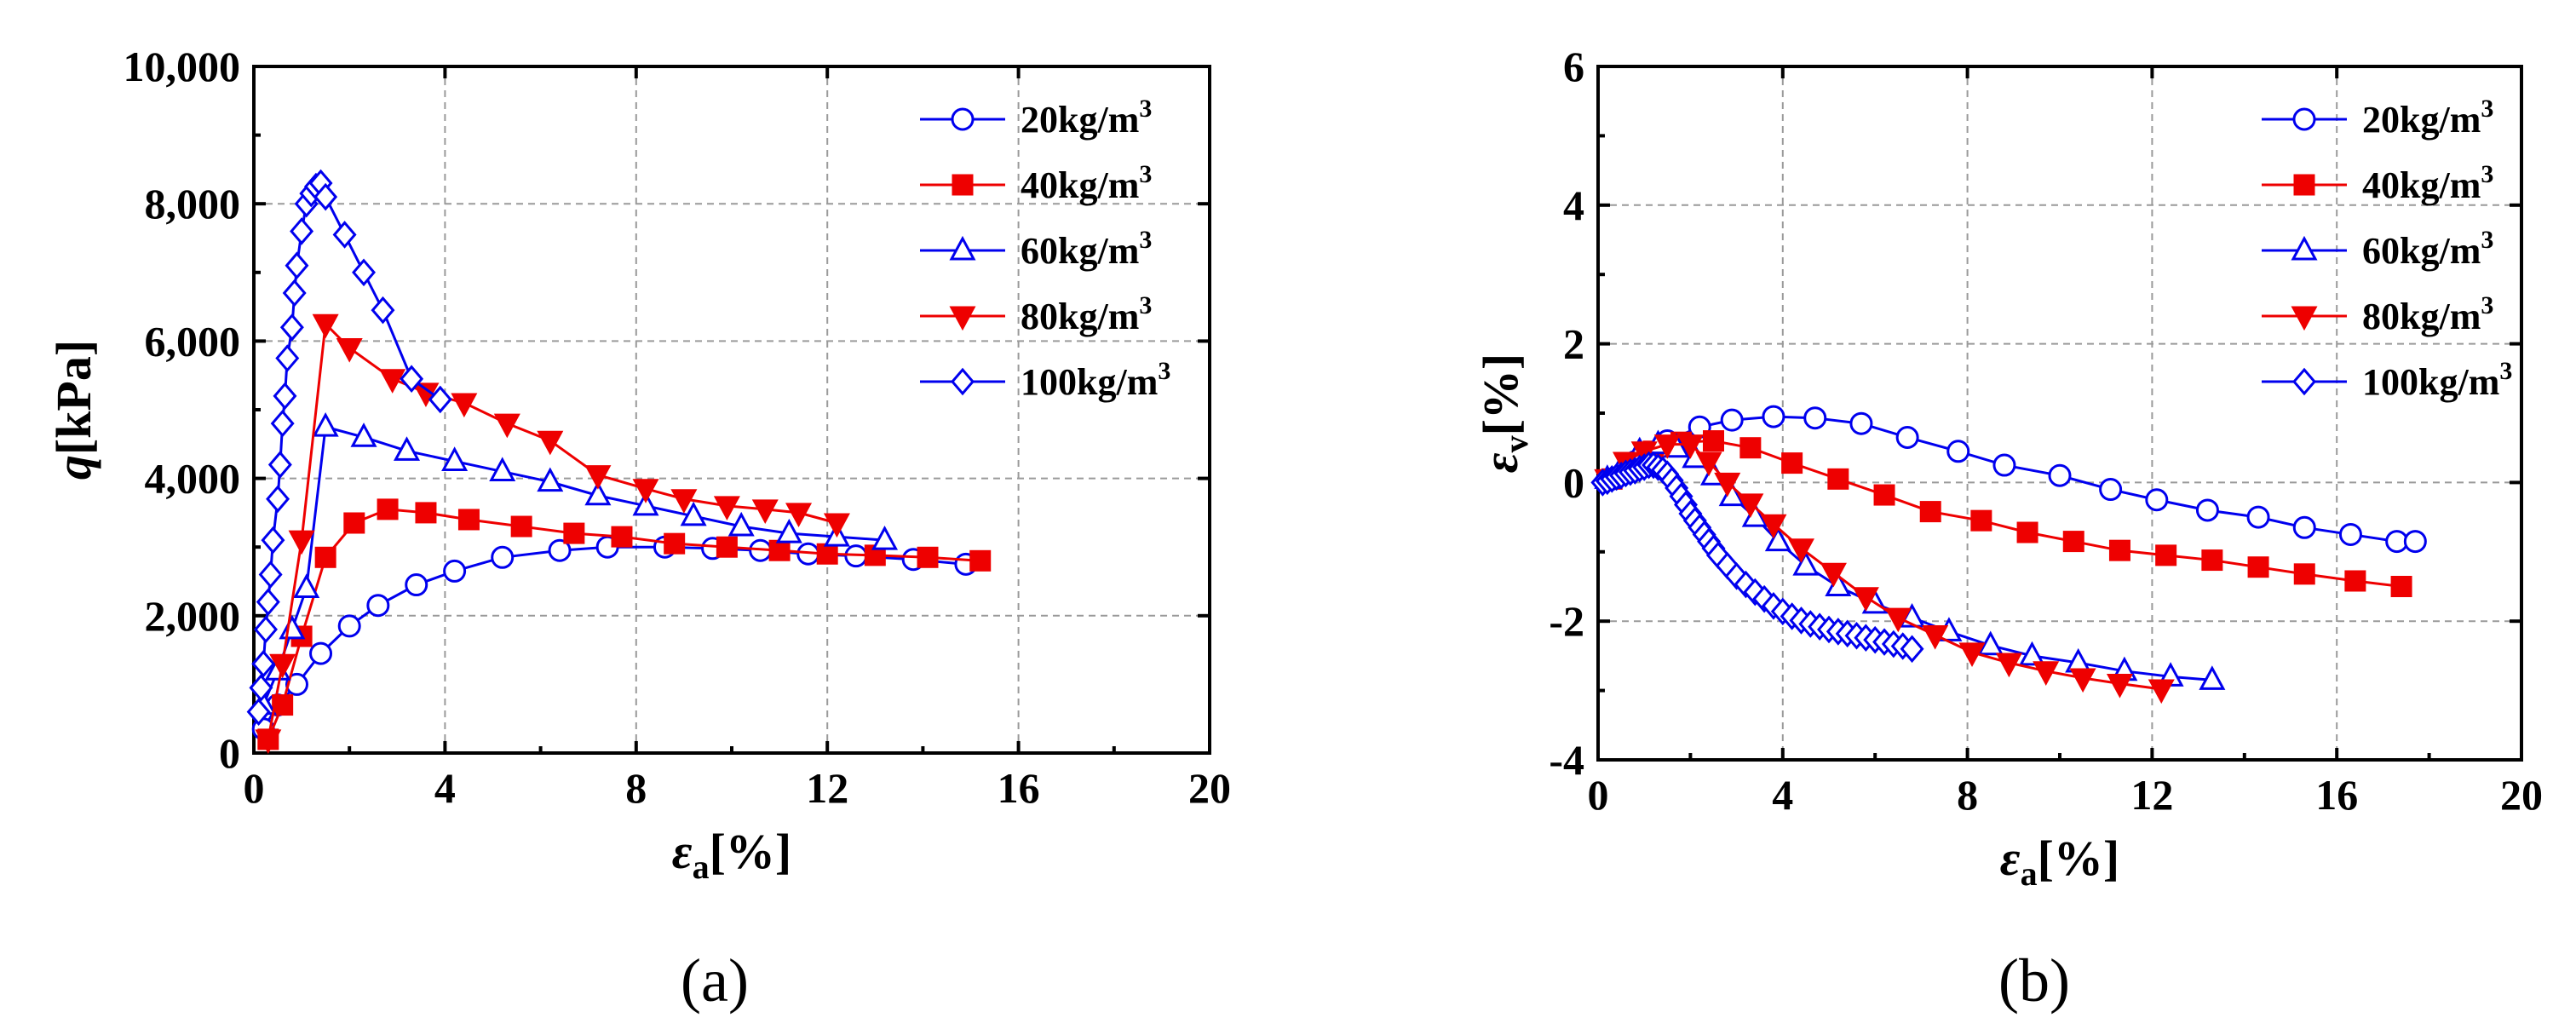  I want to click on y-tick-label: 2,000, so click(193, 616).